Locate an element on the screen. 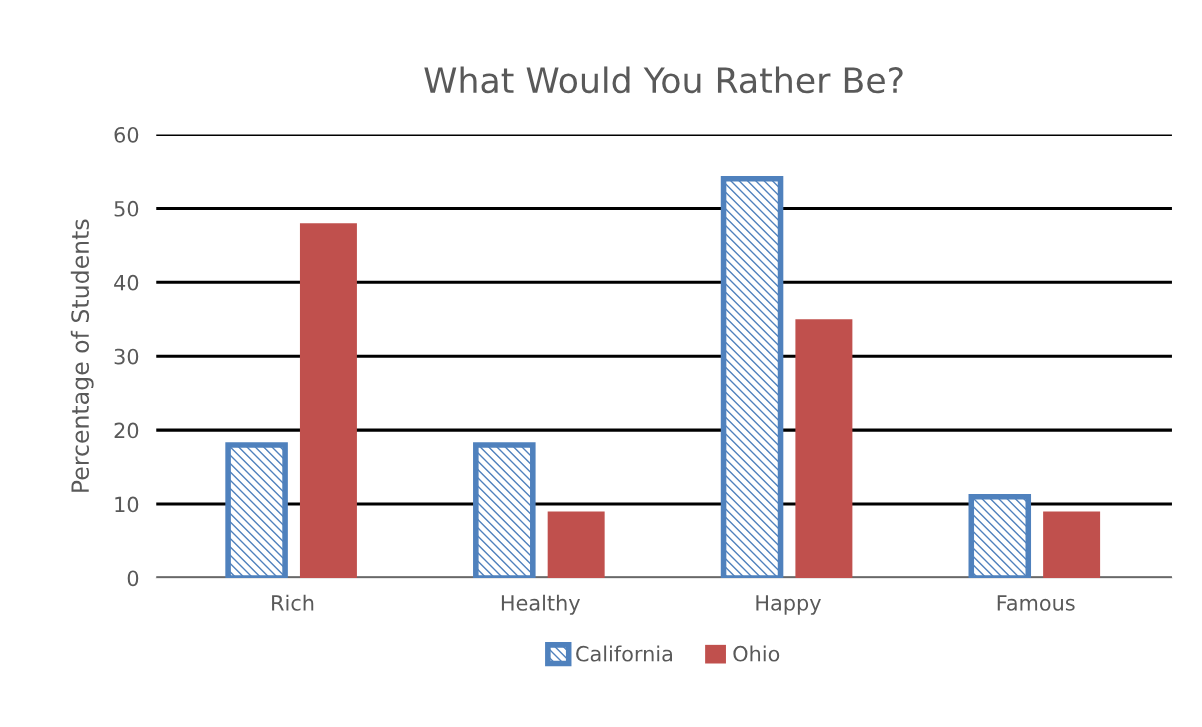  y-axis-title: Percentage of Students is located at coordinates (82, 355).